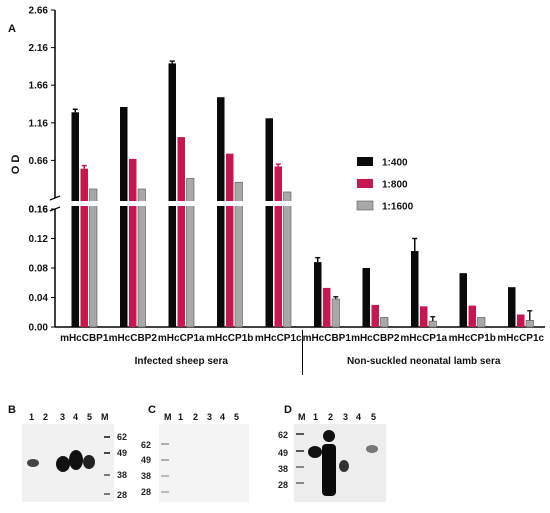 The image size is (550, 513). I want to click on blot-d-image, so click(340, 463).